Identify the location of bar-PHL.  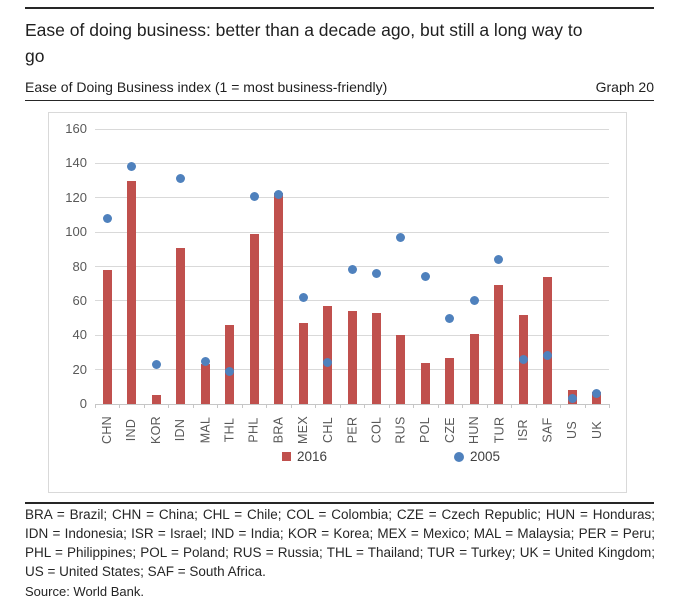
(254, 318).